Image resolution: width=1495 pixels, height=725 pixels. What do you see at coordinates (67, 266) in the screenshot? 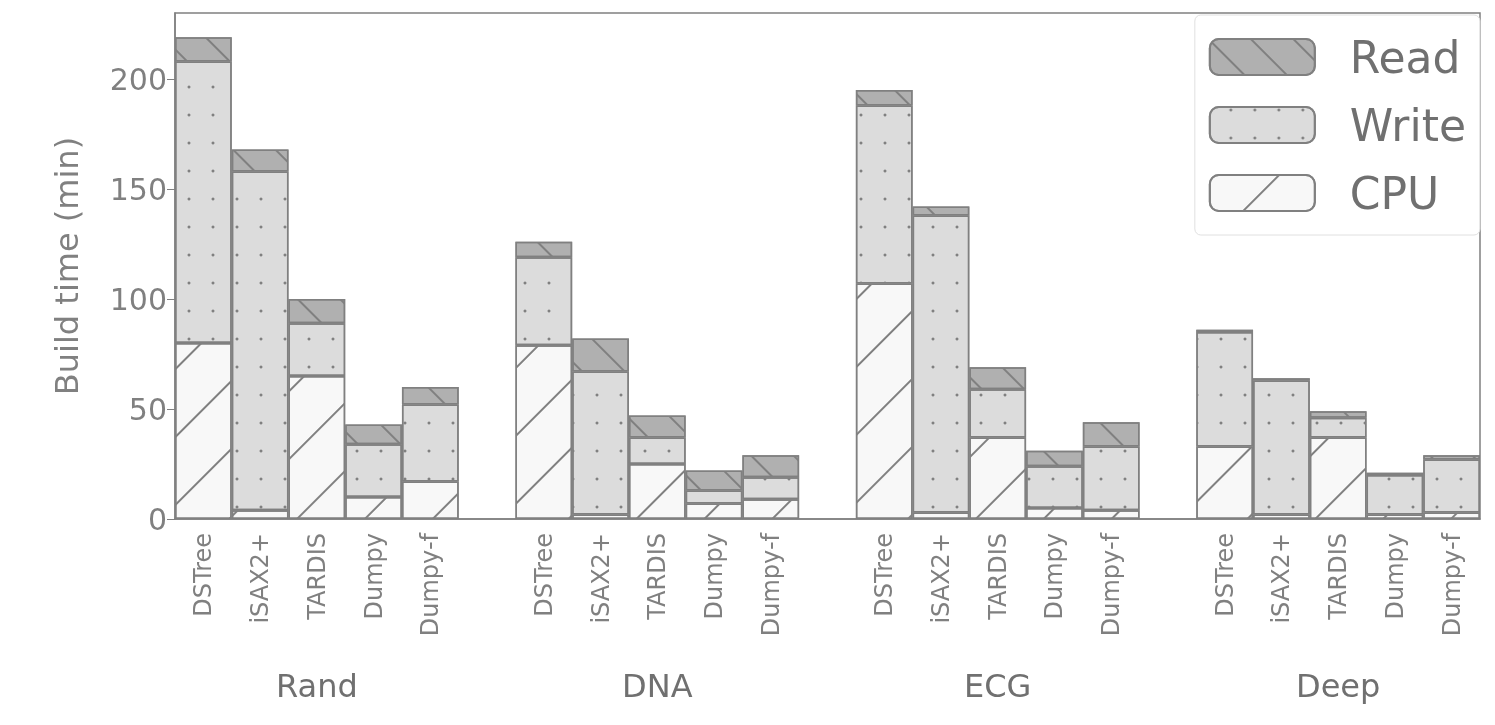
I see `y-axis-title: Build time (min)` at bounding box center [67, 266].